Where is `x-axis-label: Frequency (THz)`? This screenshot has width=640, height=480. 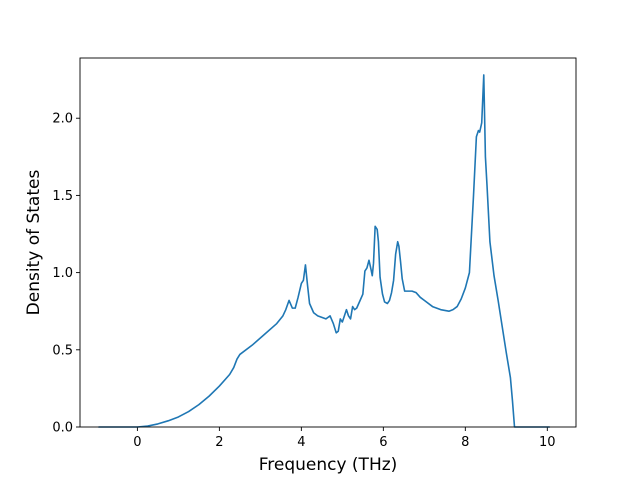 x-axis-label: Frequency (THz) is located at coordinates (328, 465).